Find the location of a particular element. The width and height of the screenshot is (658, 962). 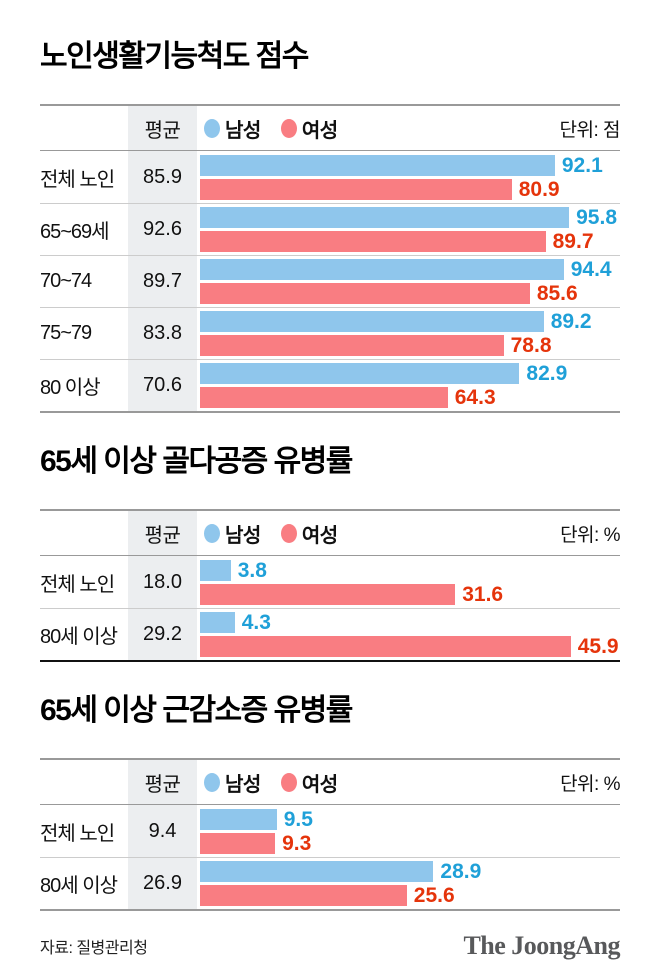

bars-group: 89.2 78.8 is located at coordinates (408, 333).